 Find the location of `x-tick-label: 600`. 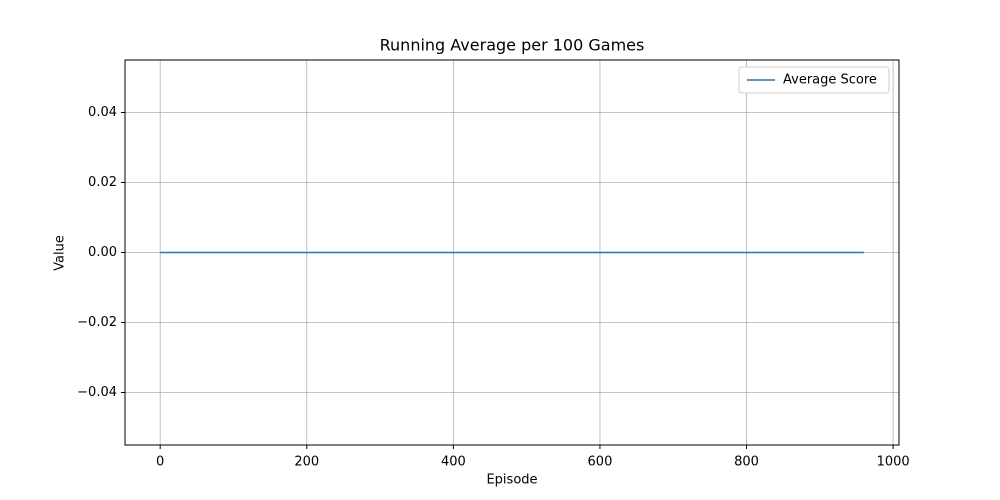

x-tick-label: 600 is located at coordinates (600, 462).